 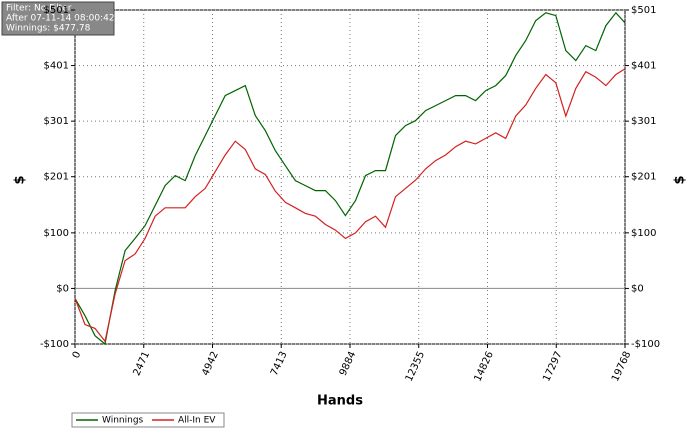 What do you see at coordinates (48, 29) in the screenshot?
I see `annotation: Winnings: $477.78` at bounding box center [48, 29].